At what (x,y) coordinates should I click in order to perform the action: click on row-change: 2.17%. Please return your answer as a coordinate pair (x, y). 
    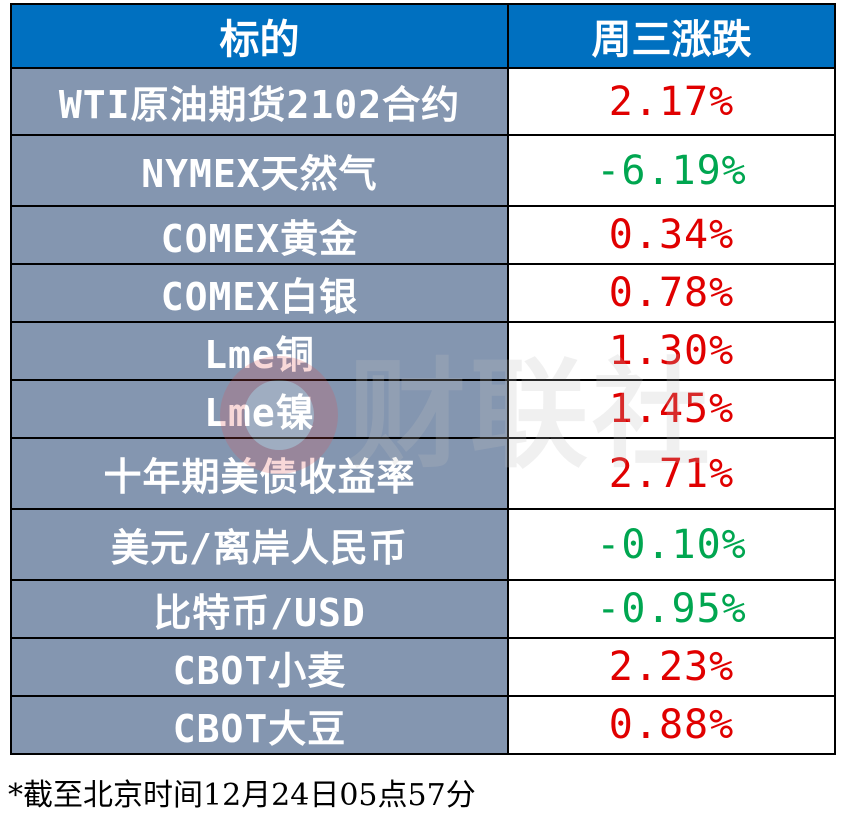
    Looking at the image, I should click on (671, 101).